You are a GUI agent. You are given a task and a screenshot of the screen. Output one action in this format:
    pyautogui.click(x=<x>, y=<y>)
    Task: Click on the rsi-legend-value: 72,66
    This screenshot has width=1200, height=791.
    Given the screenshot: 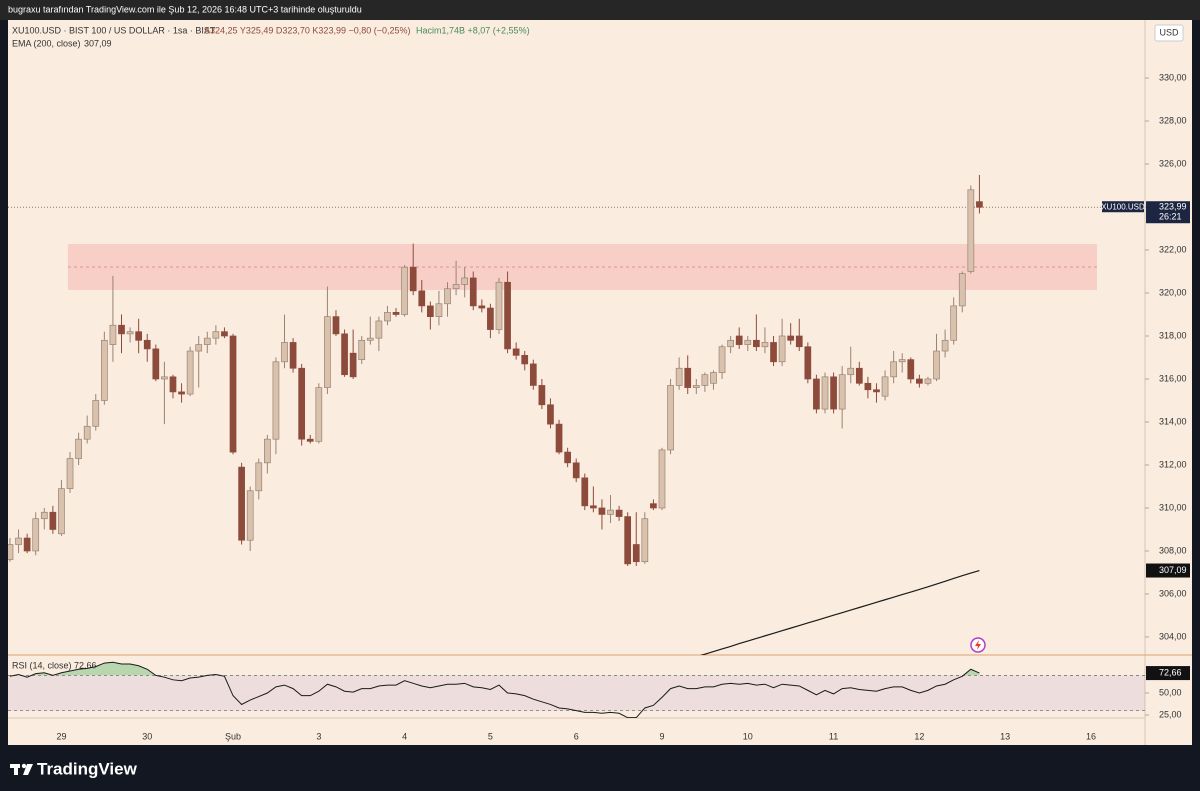 What is the action you would take?
    pyautogui.click(x=85, y=665)
    